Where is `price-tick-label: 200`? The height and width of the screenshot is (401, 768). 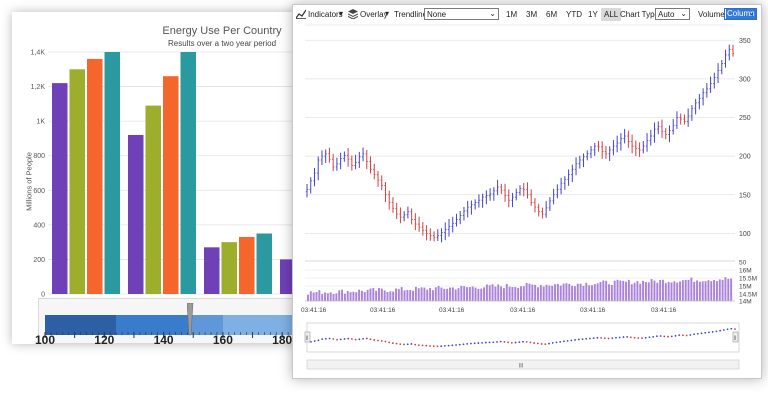
price-tick-label: 200 is located at coordinates (745, 157).